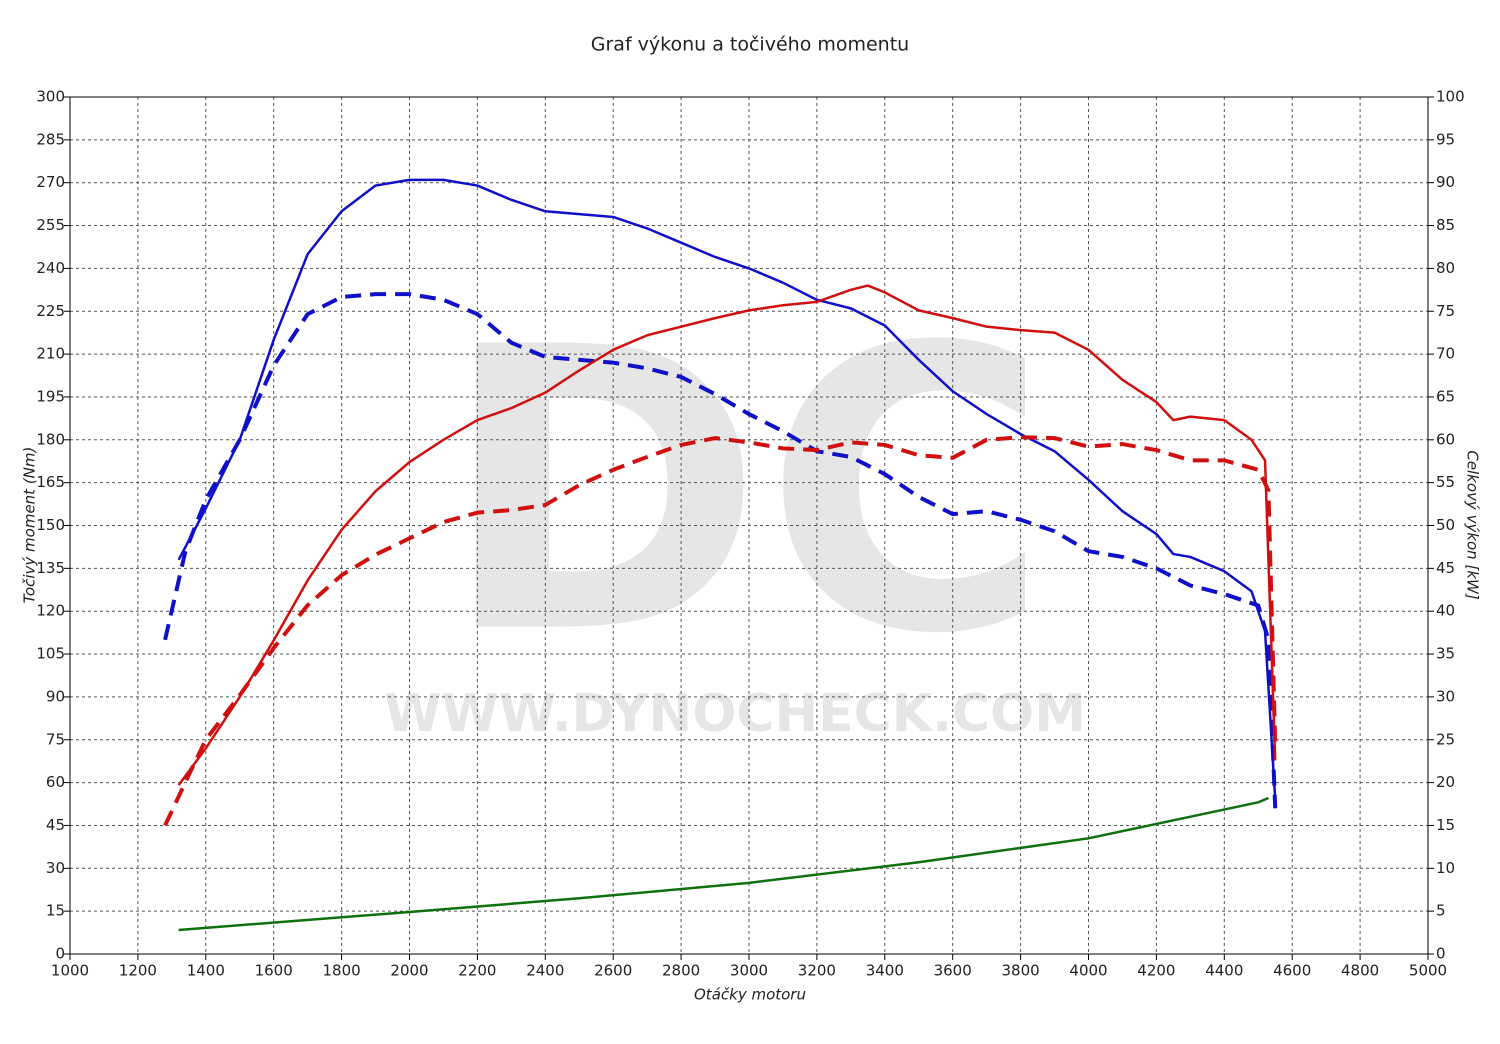 This screenshot has width=1500, height=1044. What do you see at coordinates (409, 971) in the screenshot?
I see `x-tick-label: 2000` at bounding box center [409, 971].